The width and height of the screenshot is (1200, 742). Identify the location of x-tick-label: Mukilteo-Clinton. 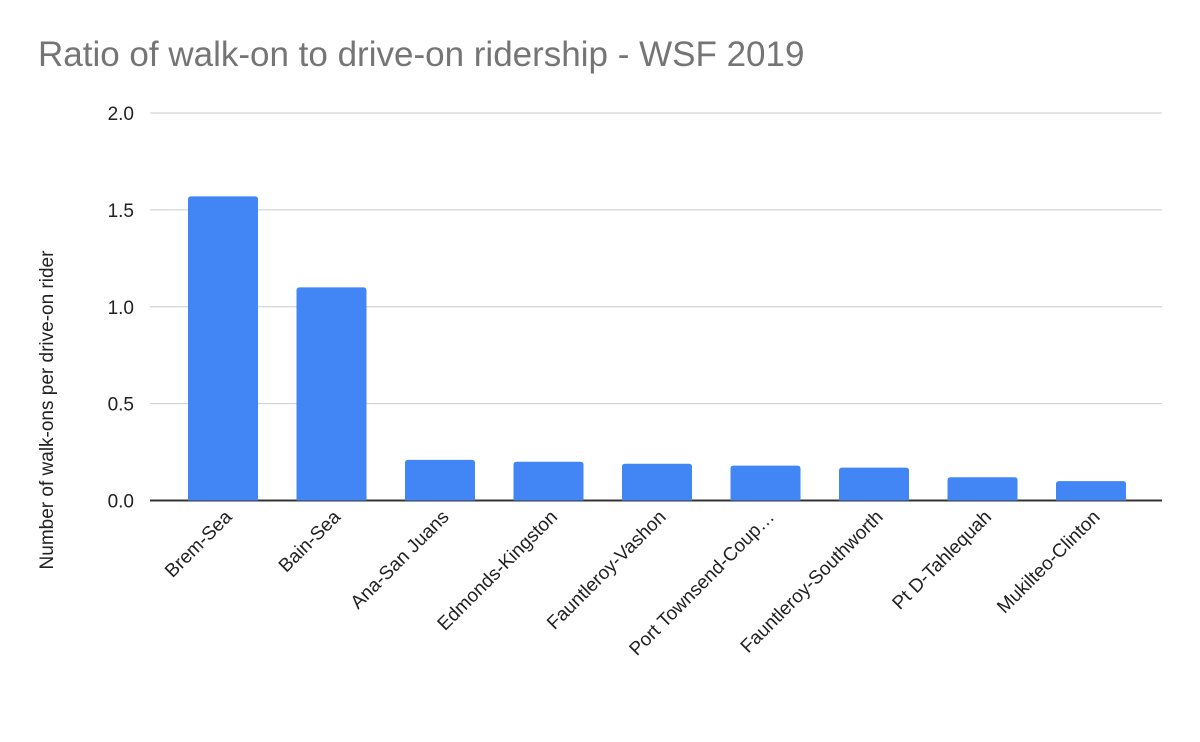
(1048, 562).